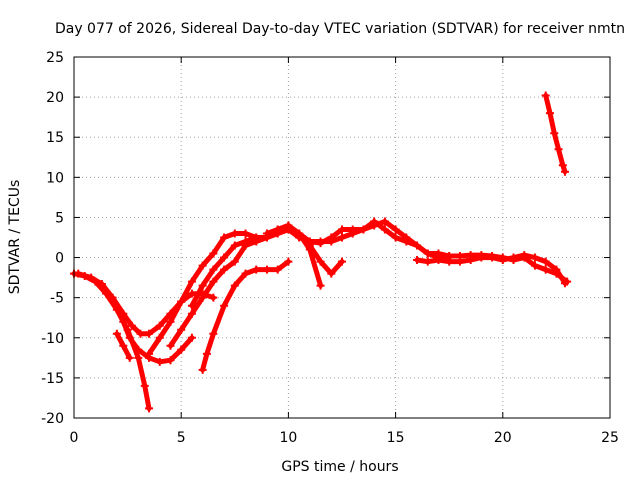 This screenshot has width=640, height=480. I want to click on x-tick-label: 15, so click(396, 438).